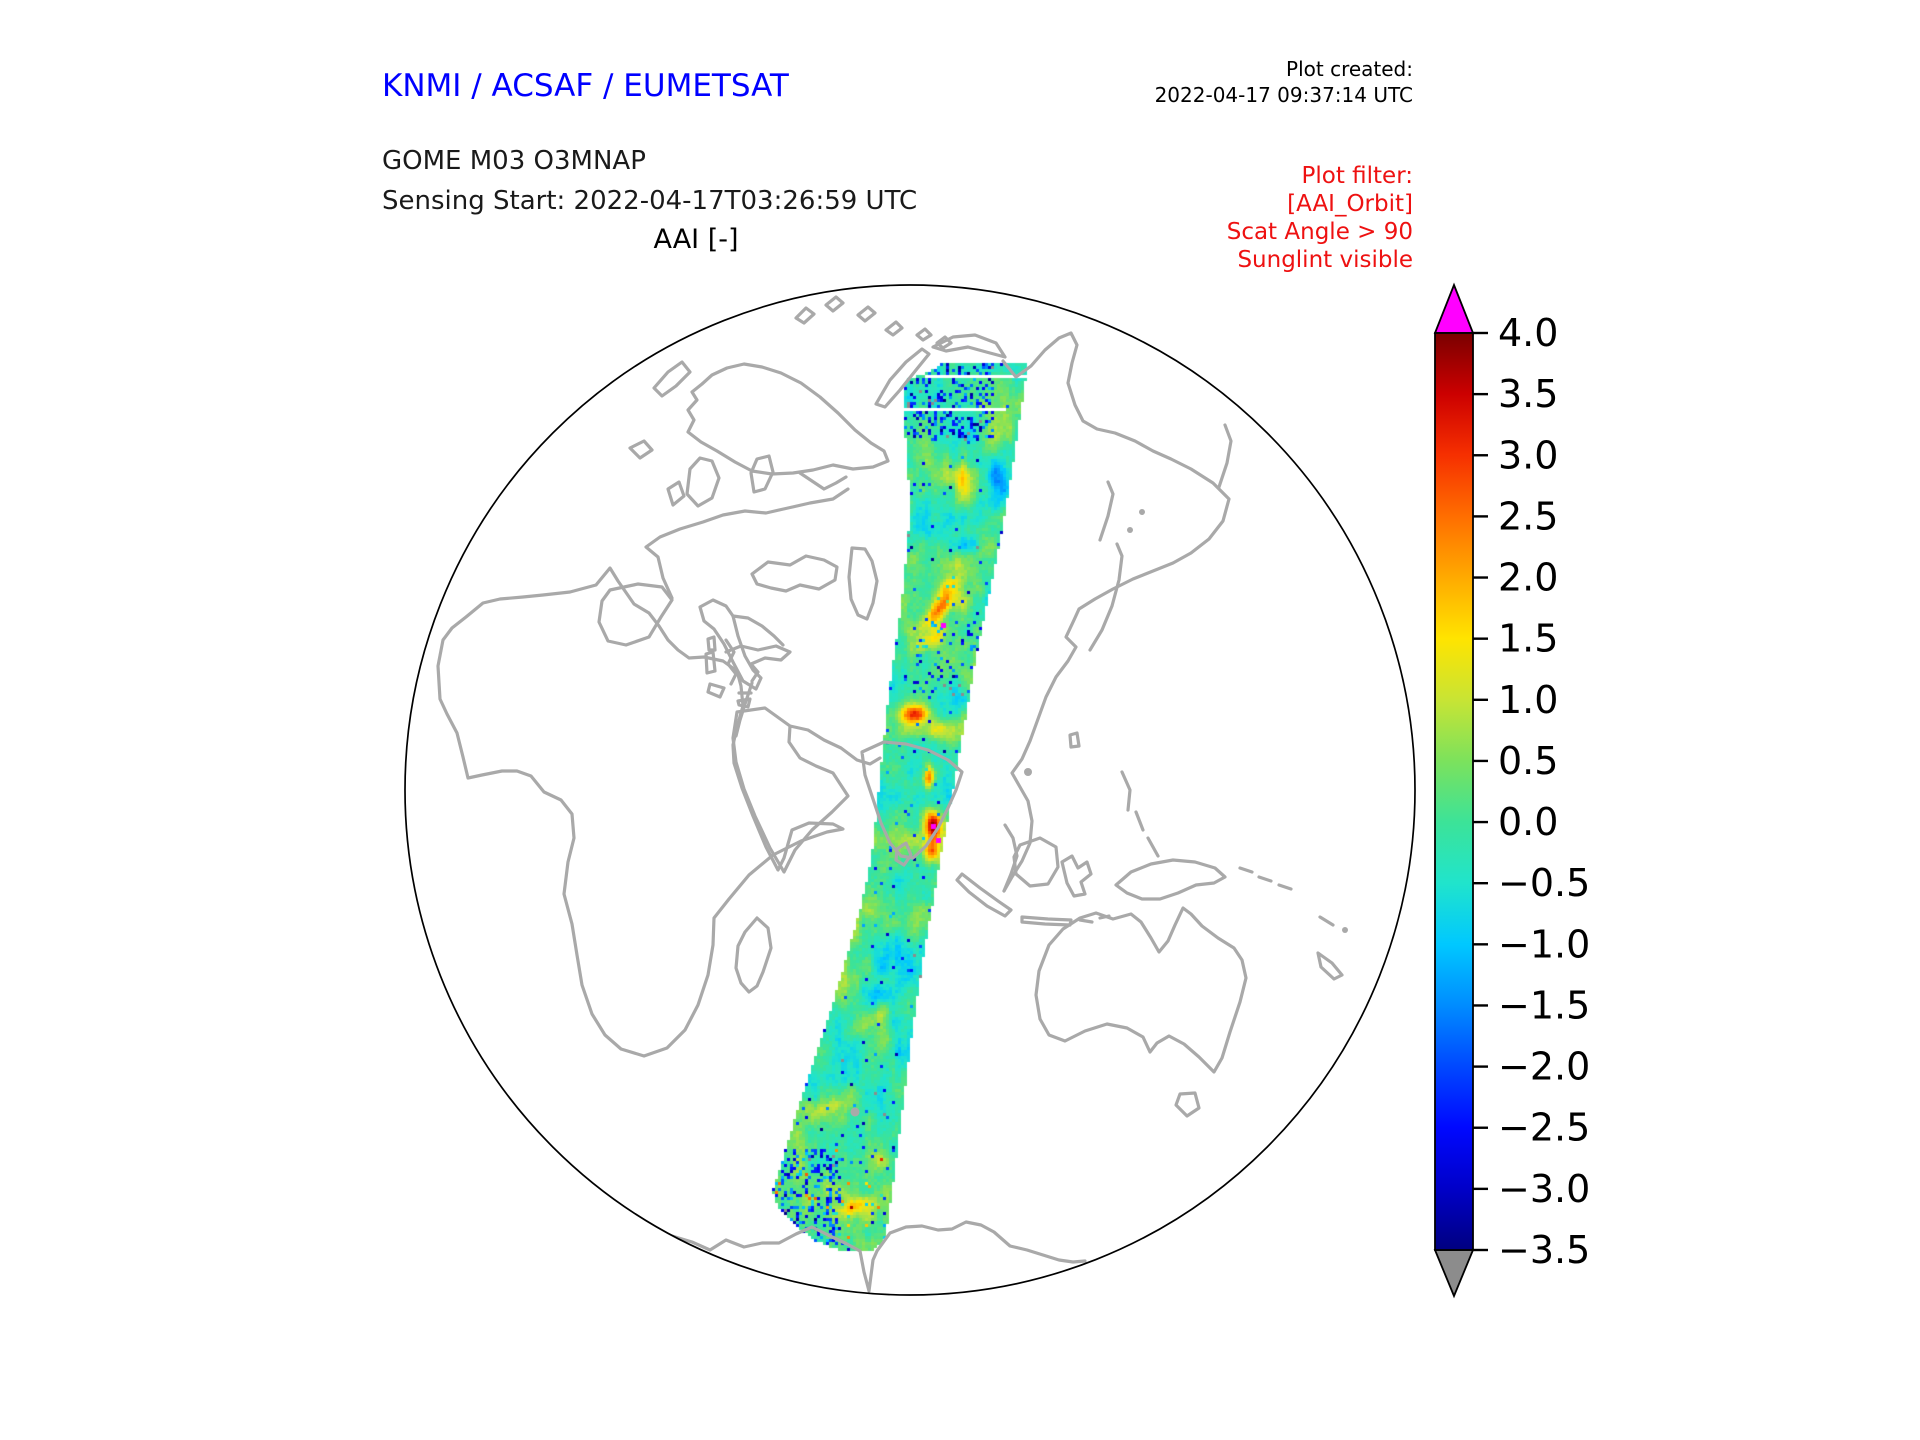 Image resolution: width=1920 pixels, height=1440 pixels. I want to click on coastline-sakhalin, so click(1106, 511).